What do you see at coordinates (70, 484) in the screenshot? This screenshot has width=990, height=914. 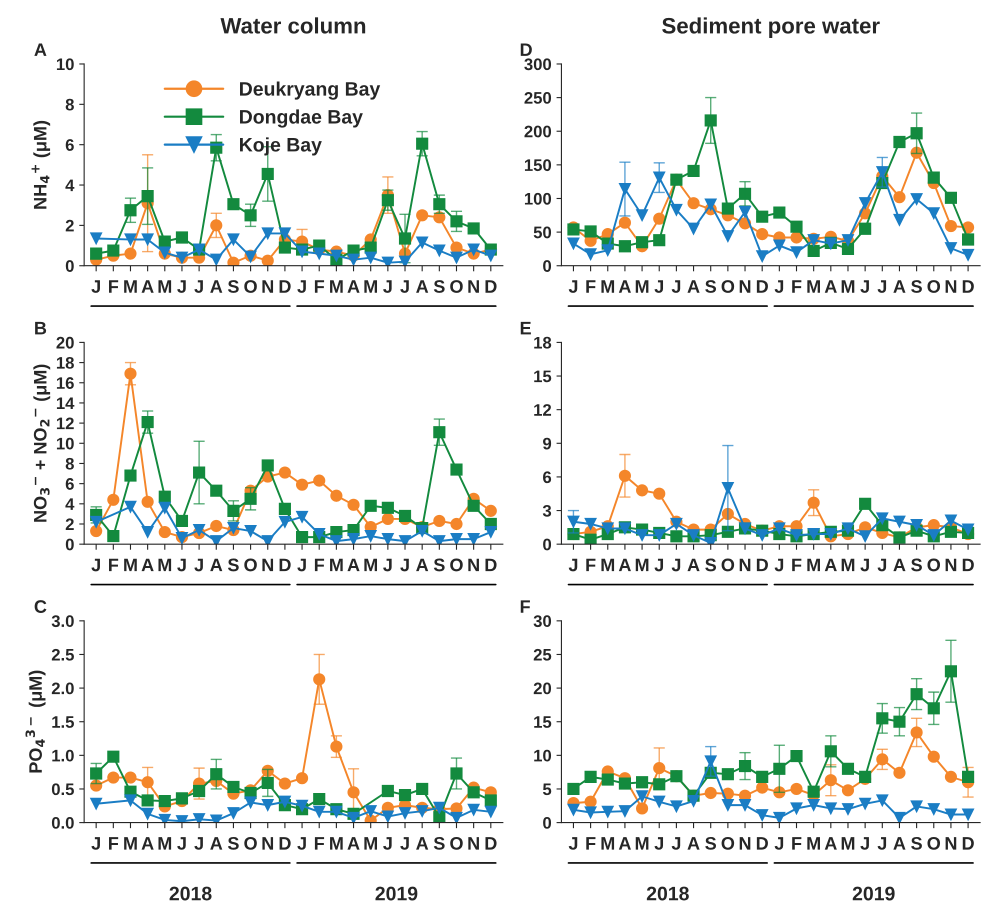 I see `y-tick-label: 6` at bounding box center [70, 484].